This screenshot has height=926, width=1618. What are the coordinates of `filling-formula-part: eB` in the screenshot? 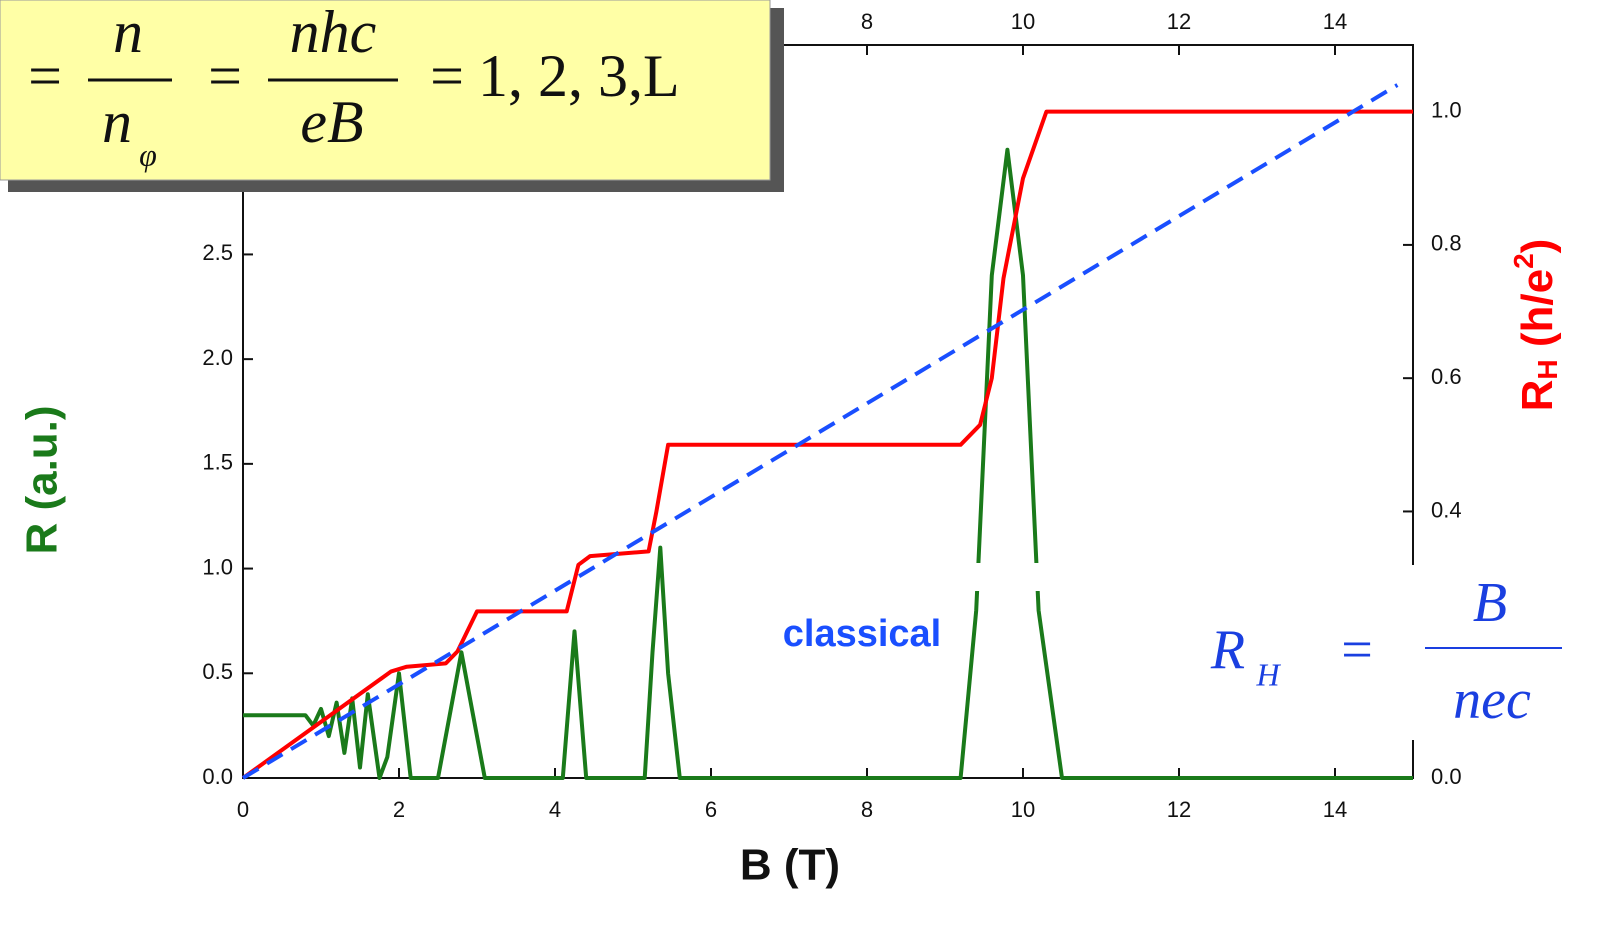 It's located at (331, 122).